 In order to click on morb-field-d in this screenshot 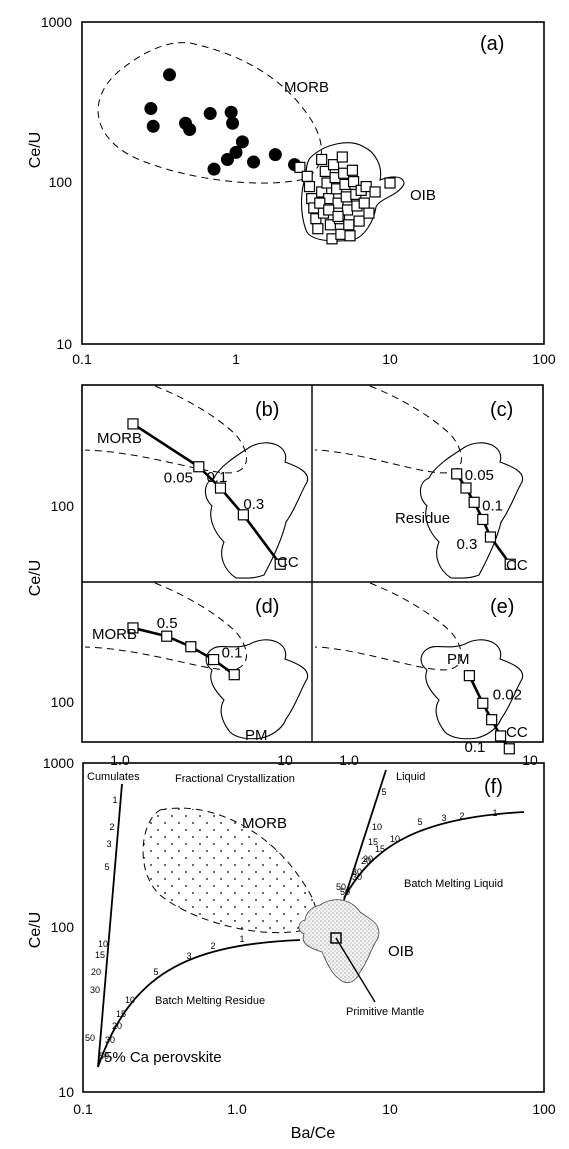, I will do `click(165, 626)`.